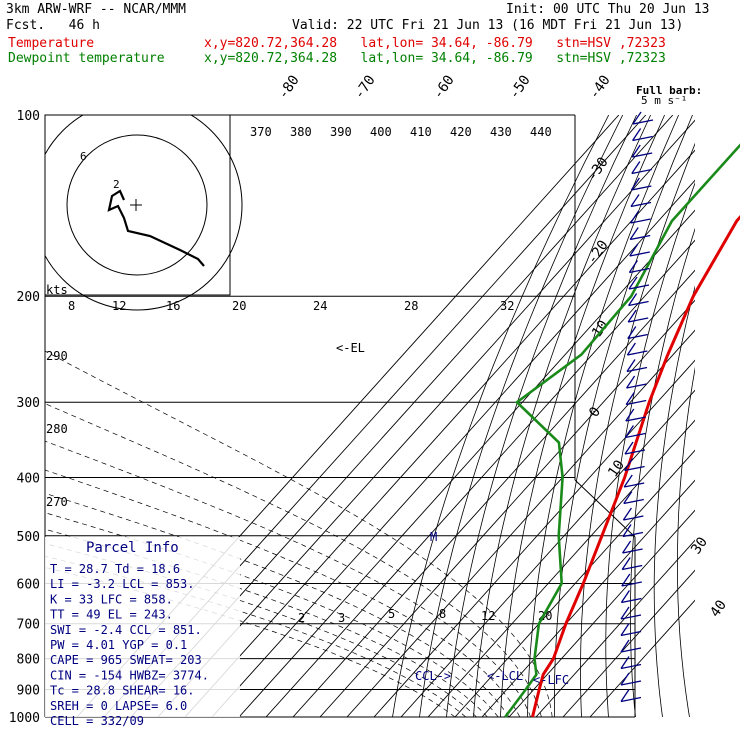  I want to click on hodograph-speed-label: 28, so click(411, 306).